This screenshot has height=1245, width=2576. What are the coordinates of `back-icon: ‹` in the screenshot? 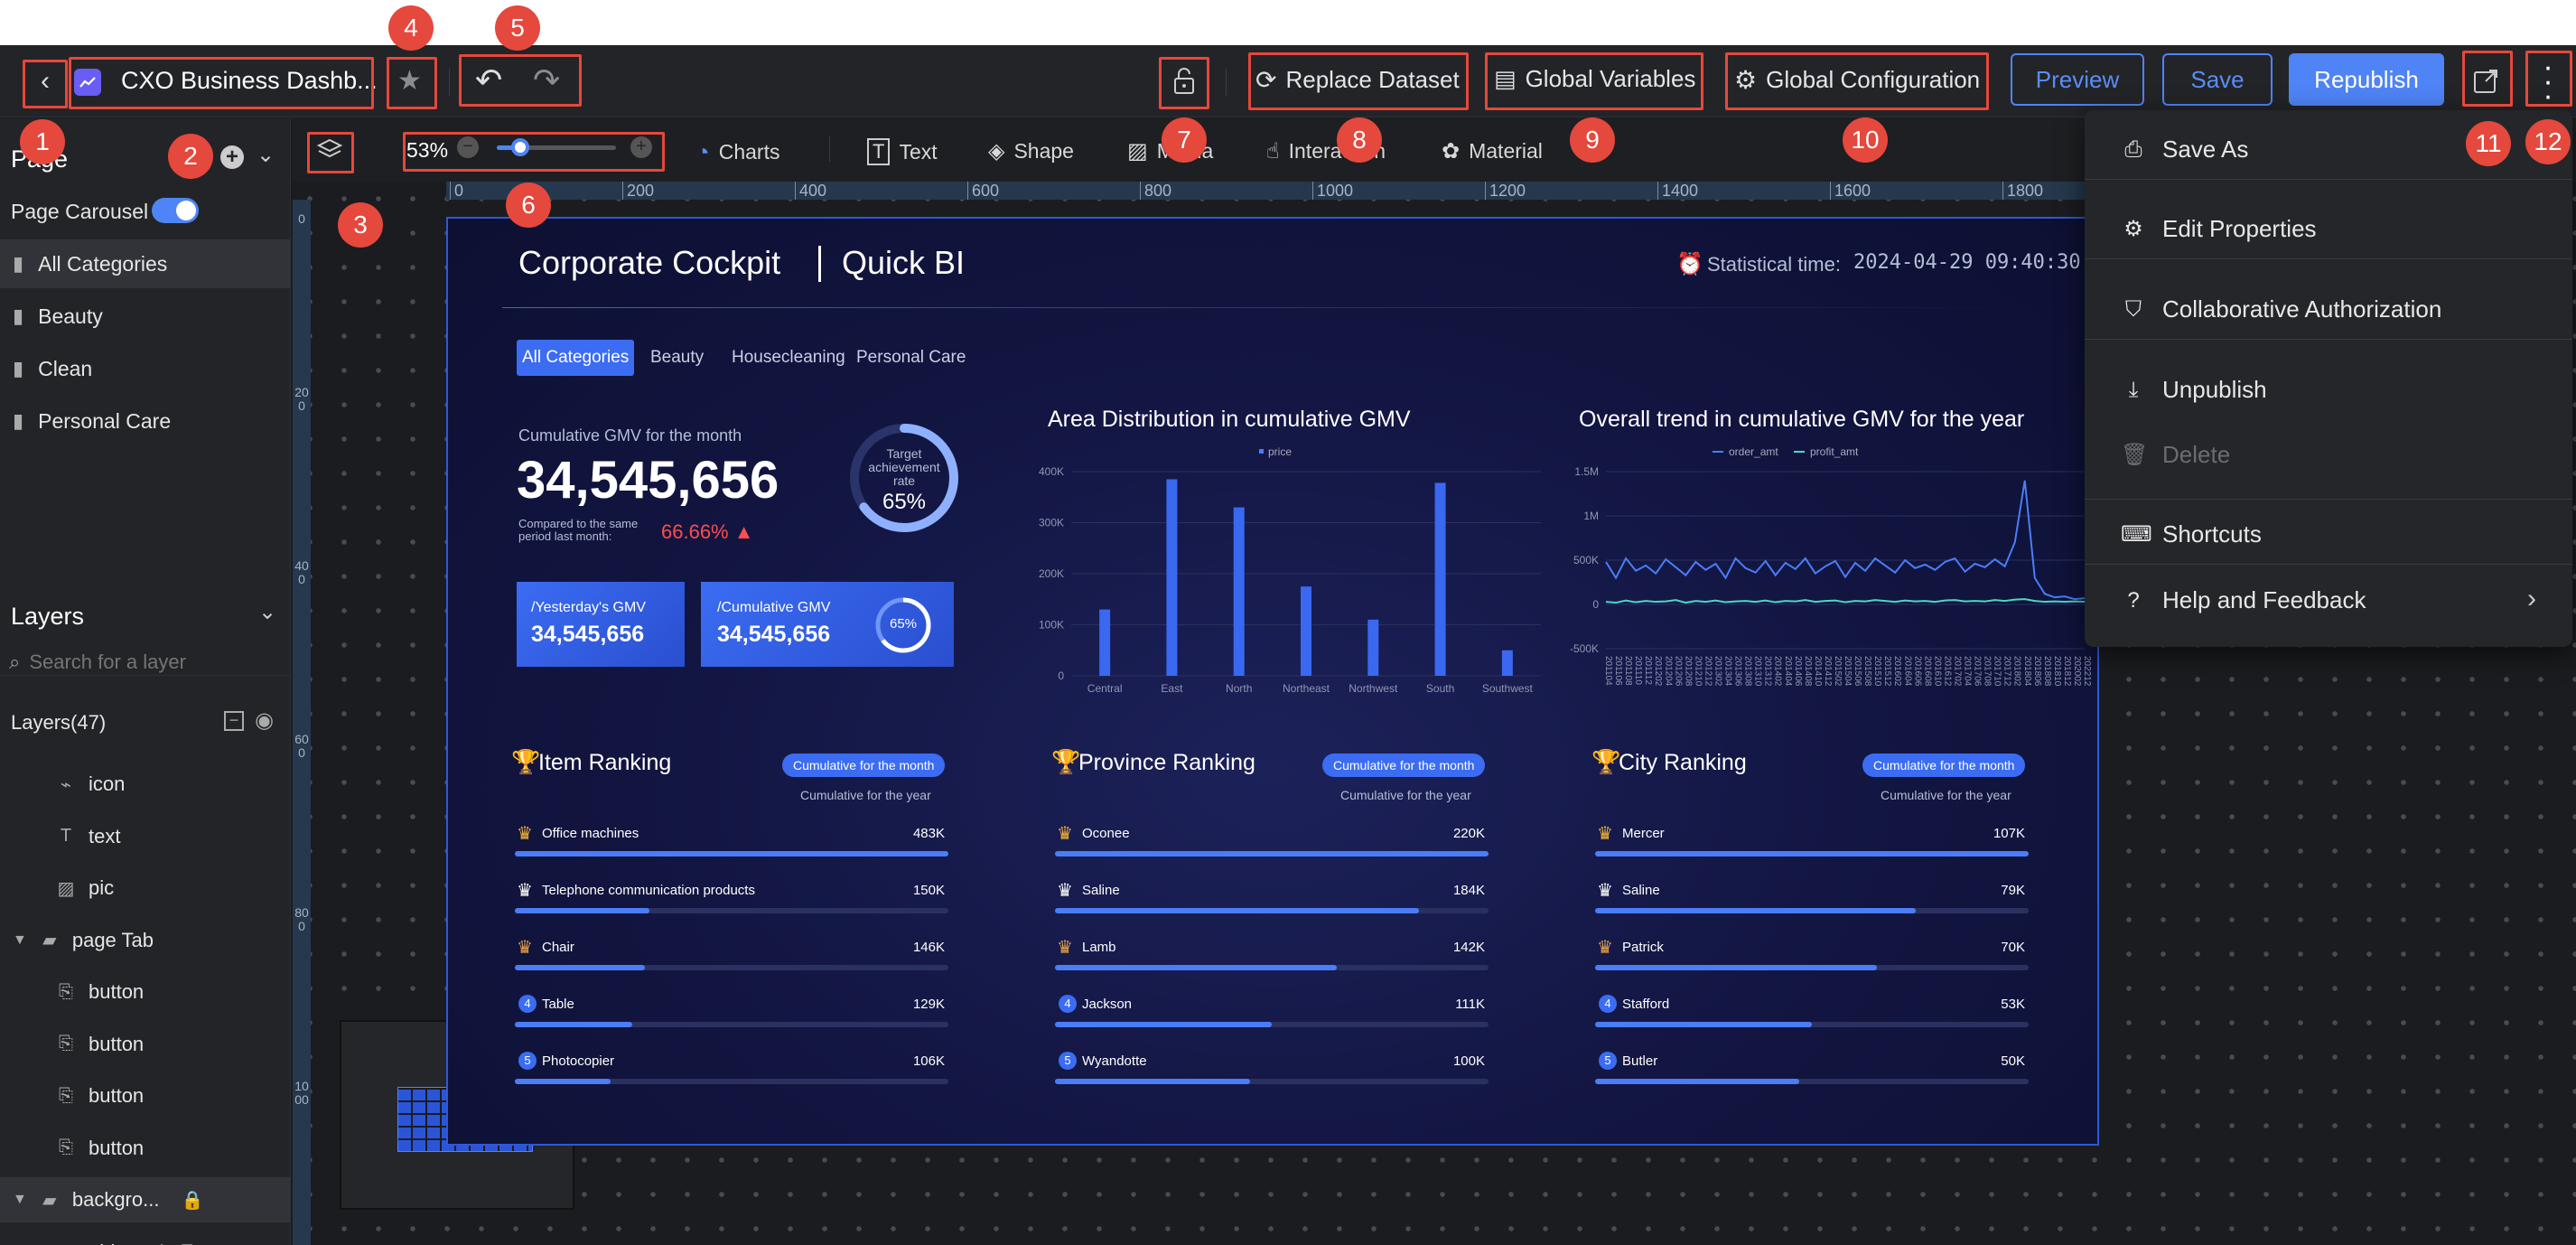 It's located at (45, 81).